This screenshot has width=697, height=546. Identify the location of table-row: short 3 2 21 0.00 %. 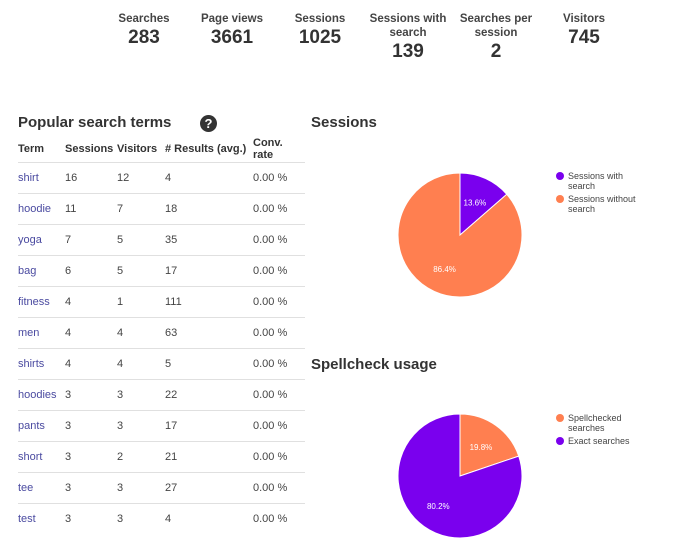
(161, 457).